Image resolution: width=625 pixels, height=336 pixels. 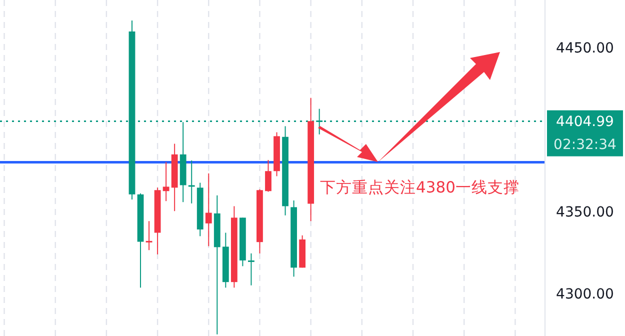 I want to click on y-tick-label: 4350.00, so click(x=585, y=212).